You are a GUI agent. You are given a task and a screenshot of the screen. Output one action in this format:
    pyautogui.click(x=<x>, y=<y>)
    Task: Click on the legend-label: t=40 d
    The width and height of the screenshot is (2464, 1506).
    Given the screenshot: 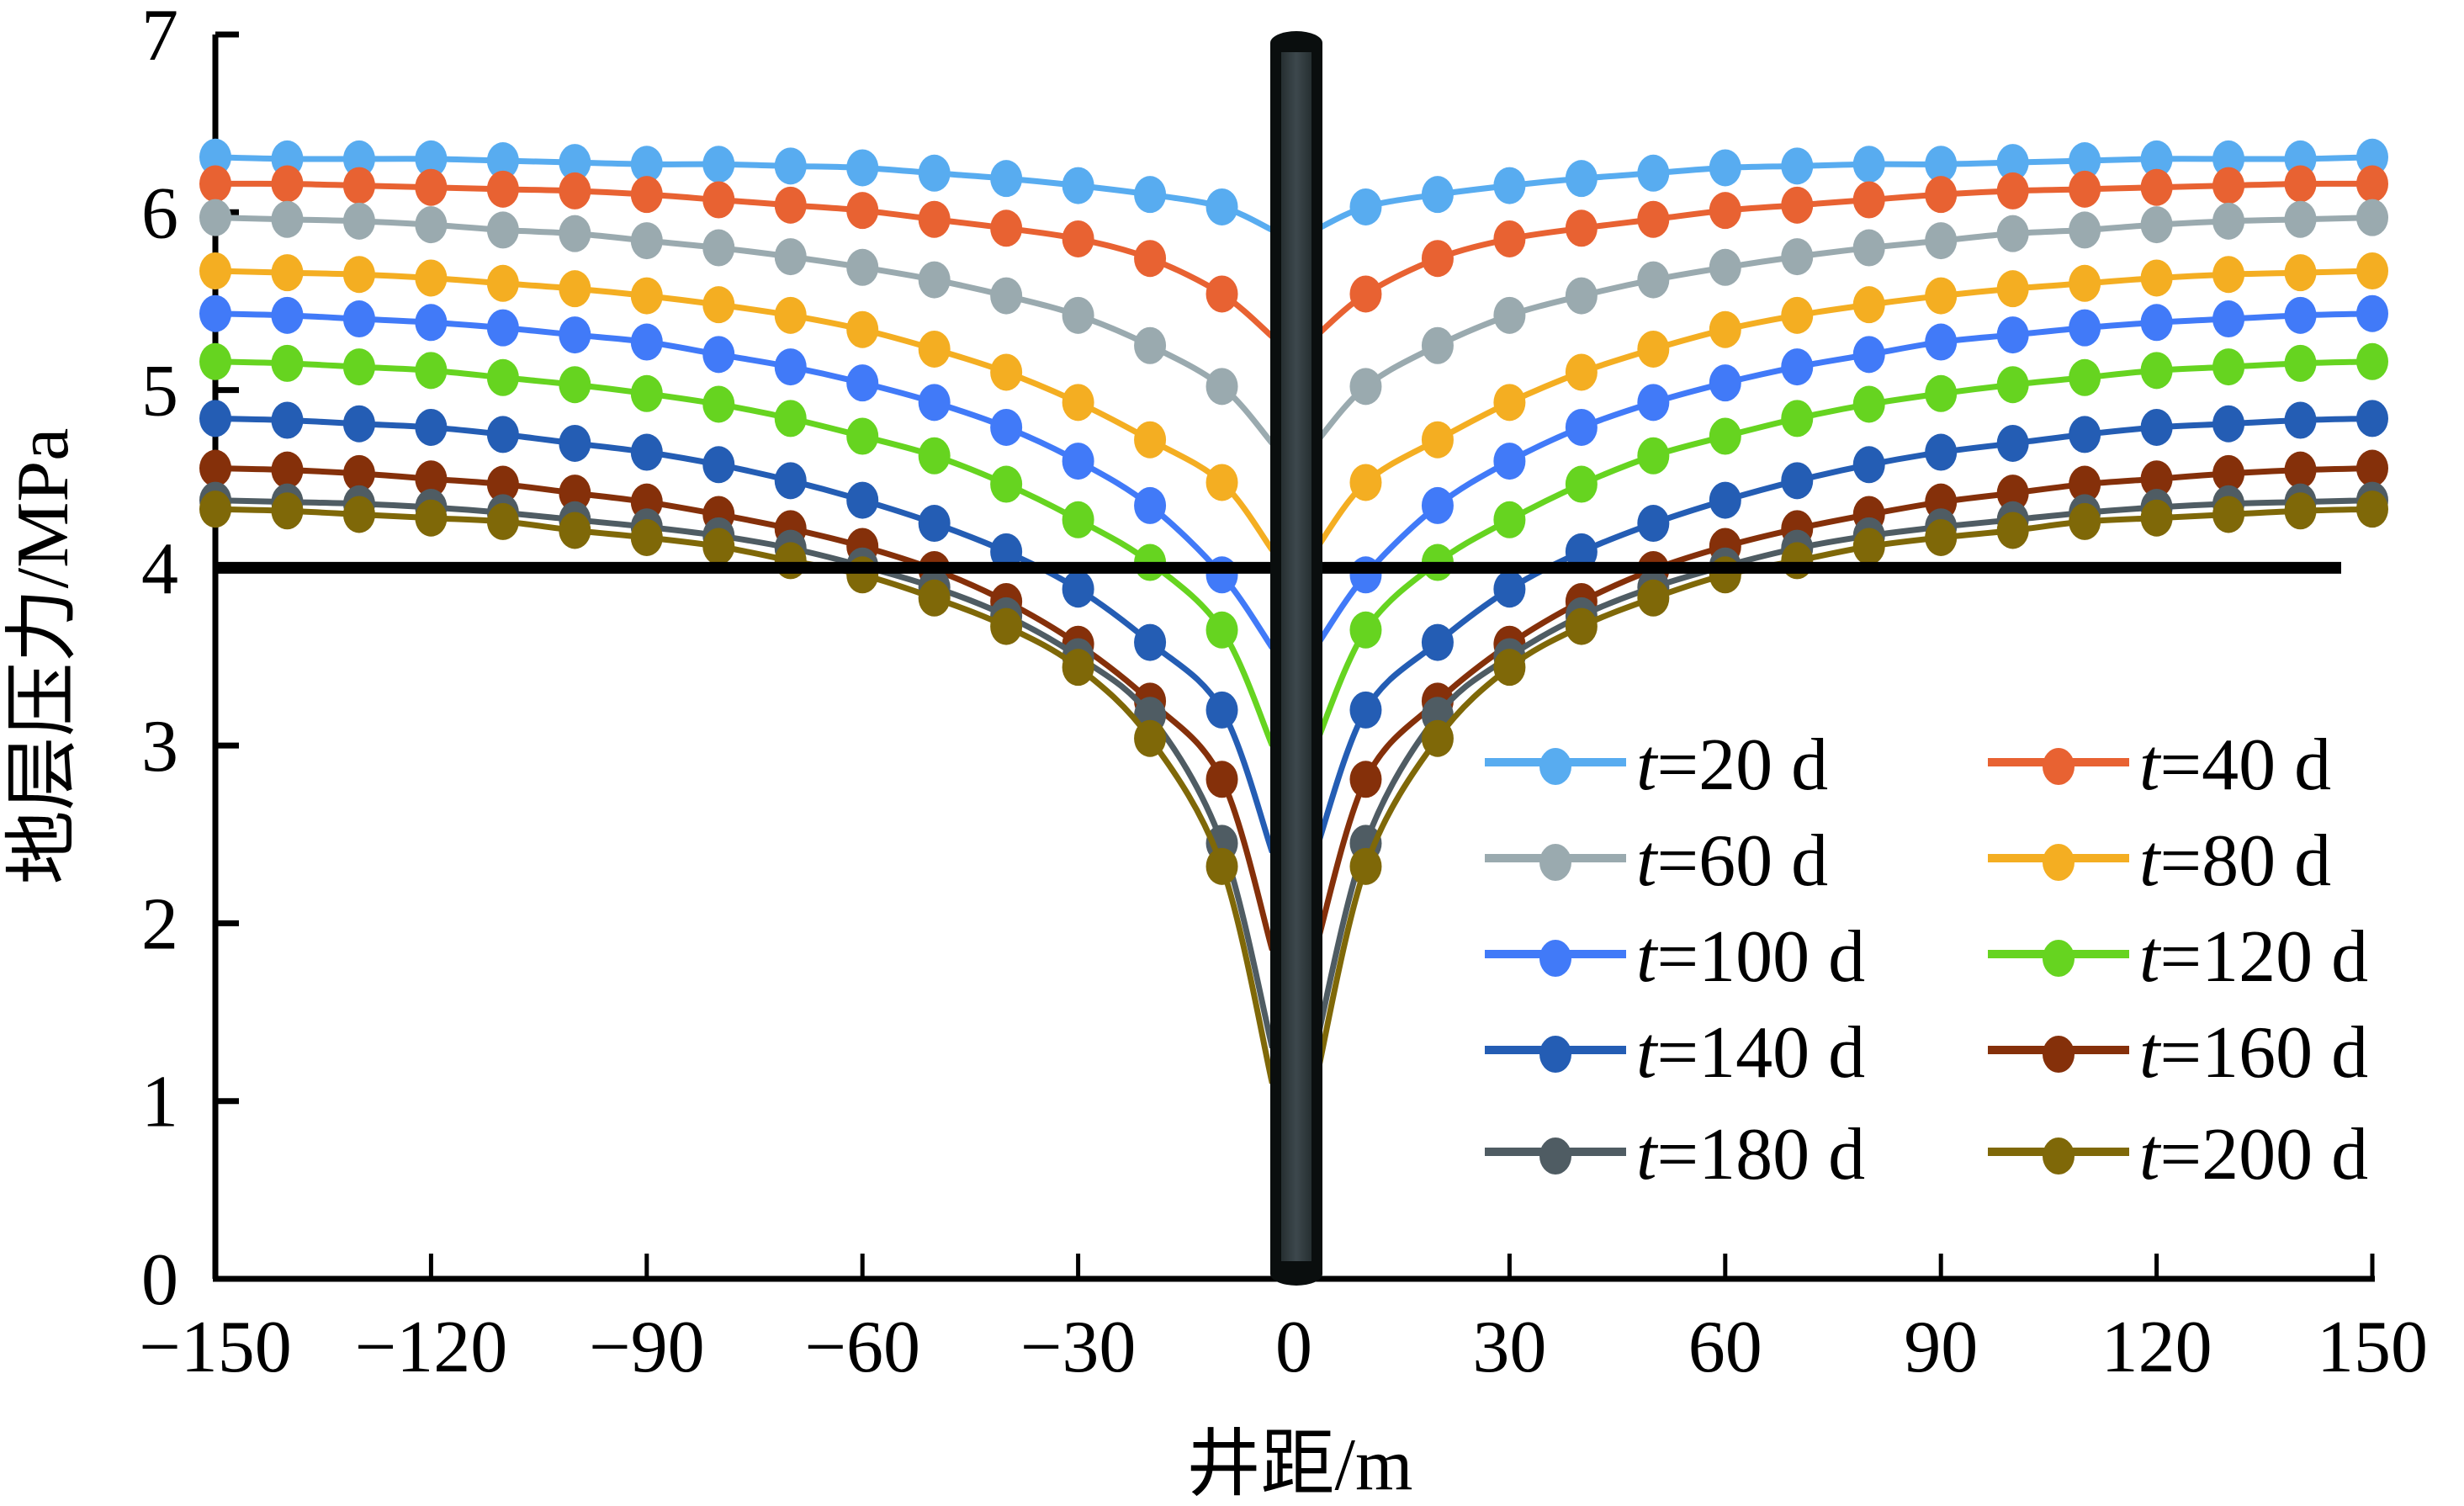 What is the action you would take?
    pyautogui.click(x=2235, y=765)
    